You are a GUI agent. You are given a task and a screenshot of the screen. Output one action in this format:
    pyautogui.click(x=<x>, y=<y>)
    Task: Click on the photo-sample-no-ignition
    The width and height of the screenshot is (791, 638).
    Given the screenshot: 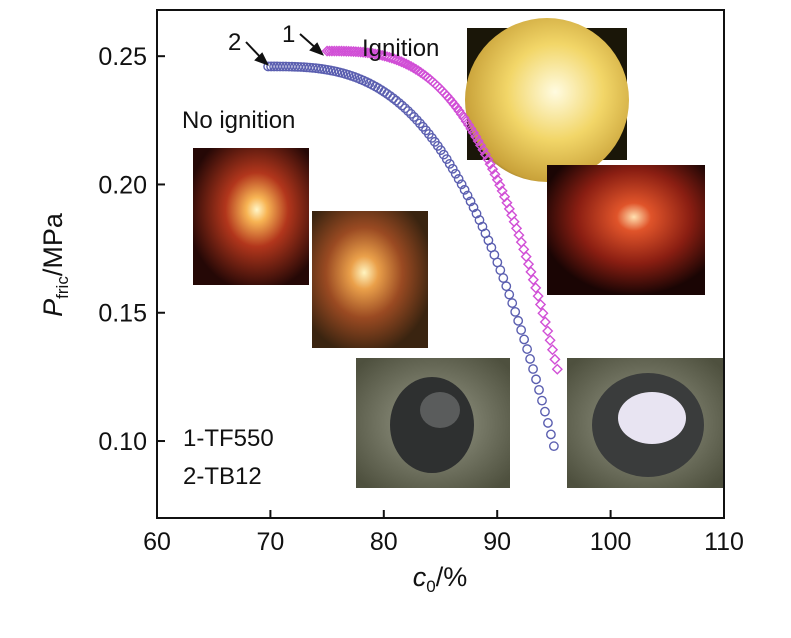 What is the action you would take?
    pyautogui.click(x=433, y=423)
    